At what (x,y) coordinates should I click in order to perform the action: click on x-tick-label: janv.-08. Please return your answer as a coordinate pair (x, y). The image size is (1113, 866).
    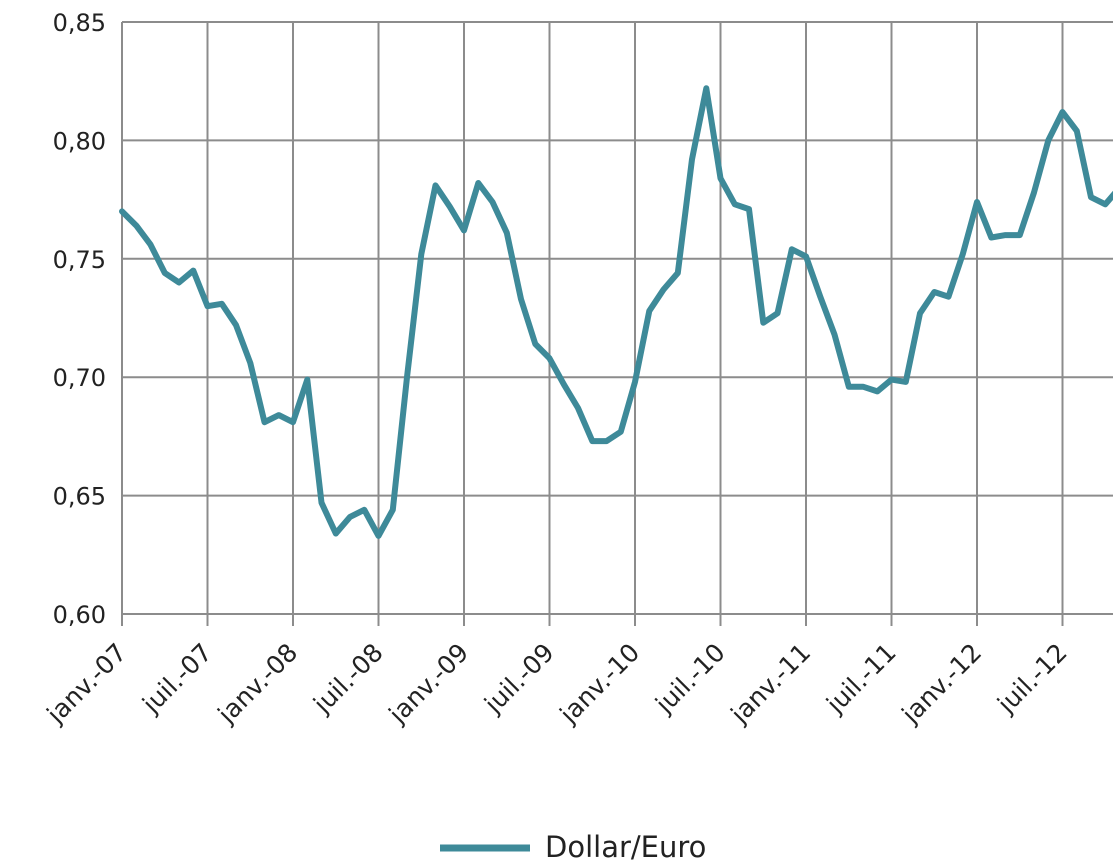
    Looking at the image, I should click on (257, 684).